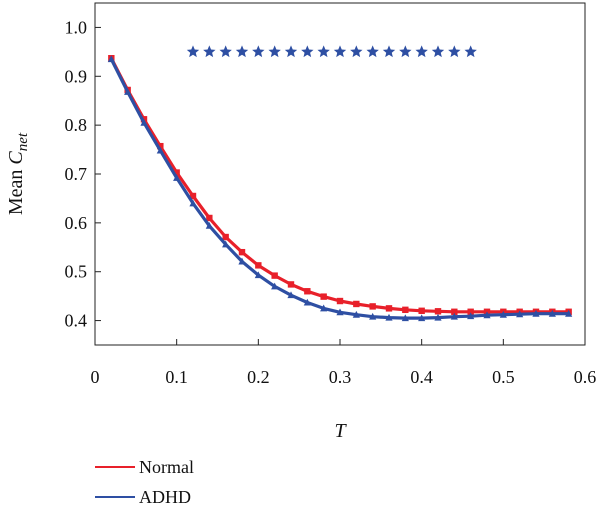 The width and height of the screenshot is (600, 512). What do you see at coordinates (340, 377) in the screenshot?
I see `x-tick-label: 0.3` at bounding box center [340, 377].